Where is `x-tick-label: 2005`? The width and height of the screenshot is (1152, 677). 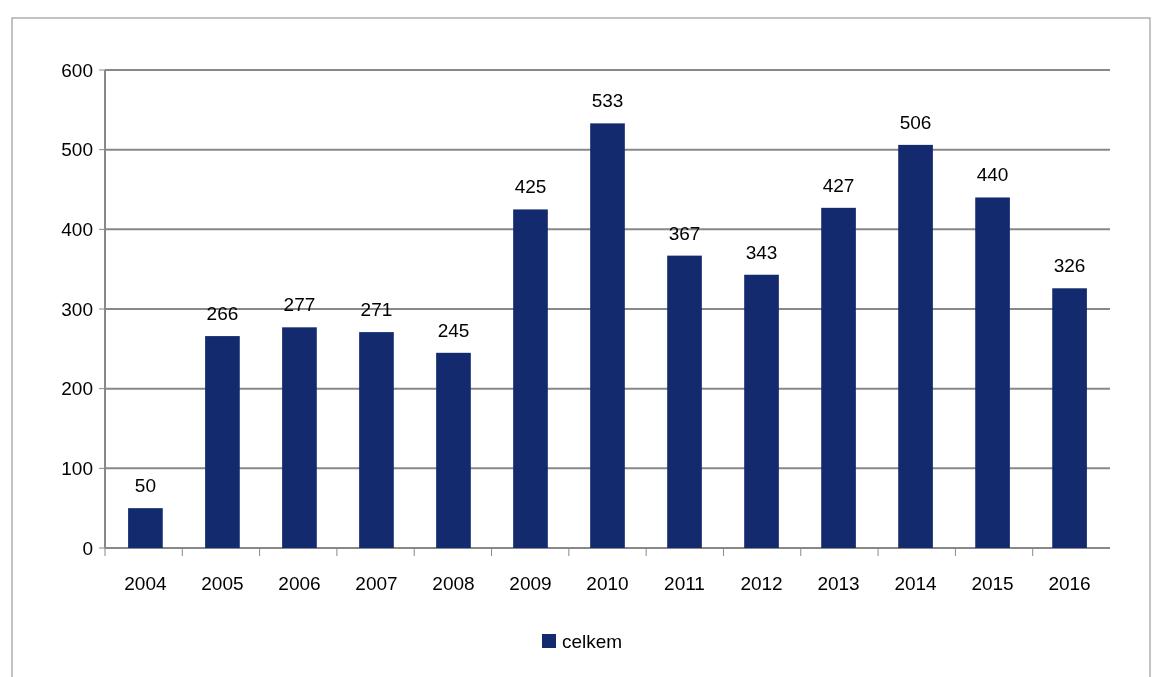
x-tick-label: 2005 is located at coordinates (222, 583).